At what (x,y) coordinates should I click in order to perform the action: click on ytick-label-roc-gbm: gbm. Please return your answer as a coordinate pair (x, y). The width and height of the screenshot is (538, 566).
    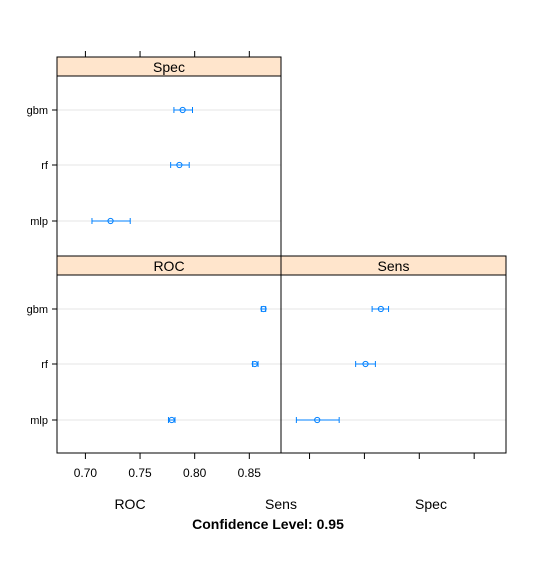
    Looking at the image, I should click on (37, 310).